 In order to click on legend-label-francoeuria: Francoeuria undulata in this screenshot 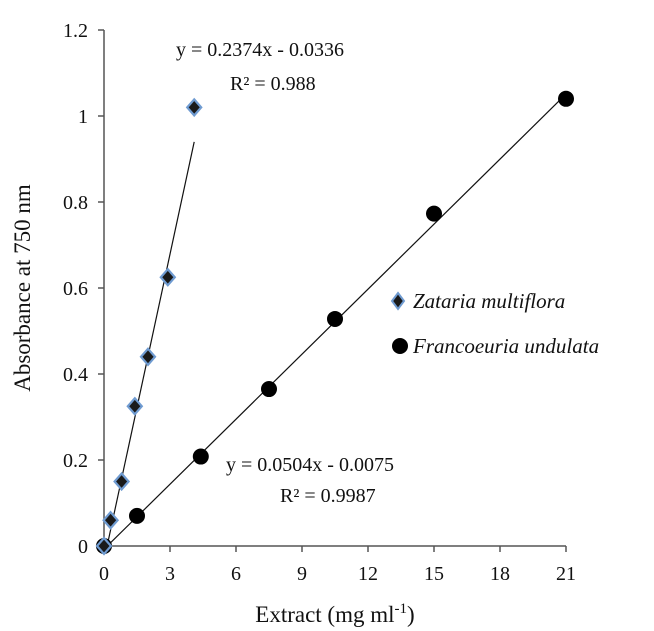, I will do `click(505, 346)`.